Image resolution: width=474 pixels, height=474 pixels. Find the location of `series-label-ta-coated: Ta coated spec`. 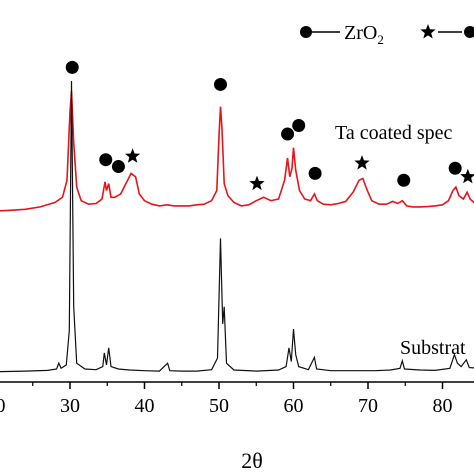

series-label-ta-coated: Ta coated spec is located at coordinates (394, 133).